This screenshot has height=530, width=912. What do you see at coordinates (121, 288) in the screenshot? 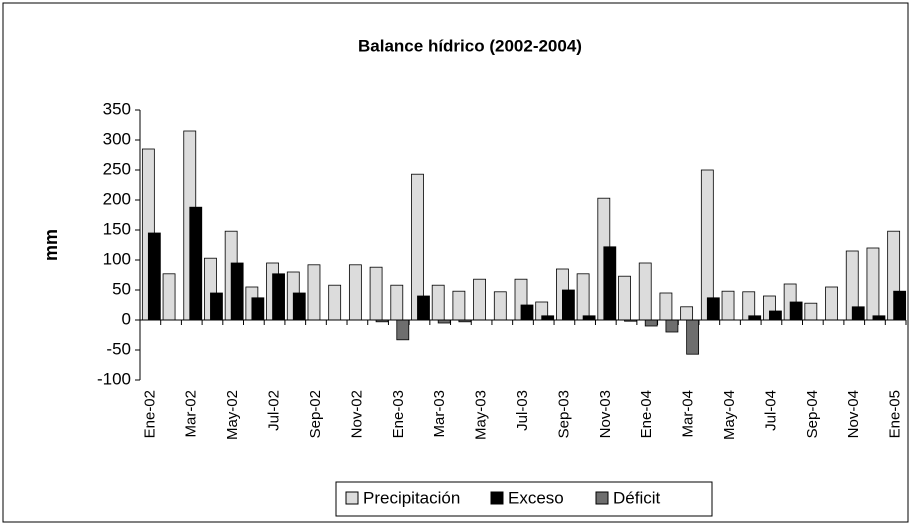
I see `y-tick-label: 50` at bounding box center [121, 288].